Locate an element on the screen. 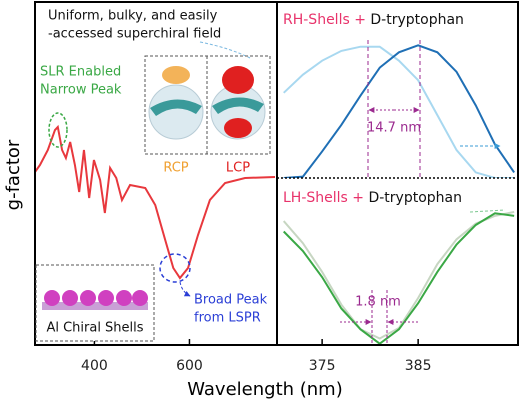  sphere is located at coordinates (176, 112).